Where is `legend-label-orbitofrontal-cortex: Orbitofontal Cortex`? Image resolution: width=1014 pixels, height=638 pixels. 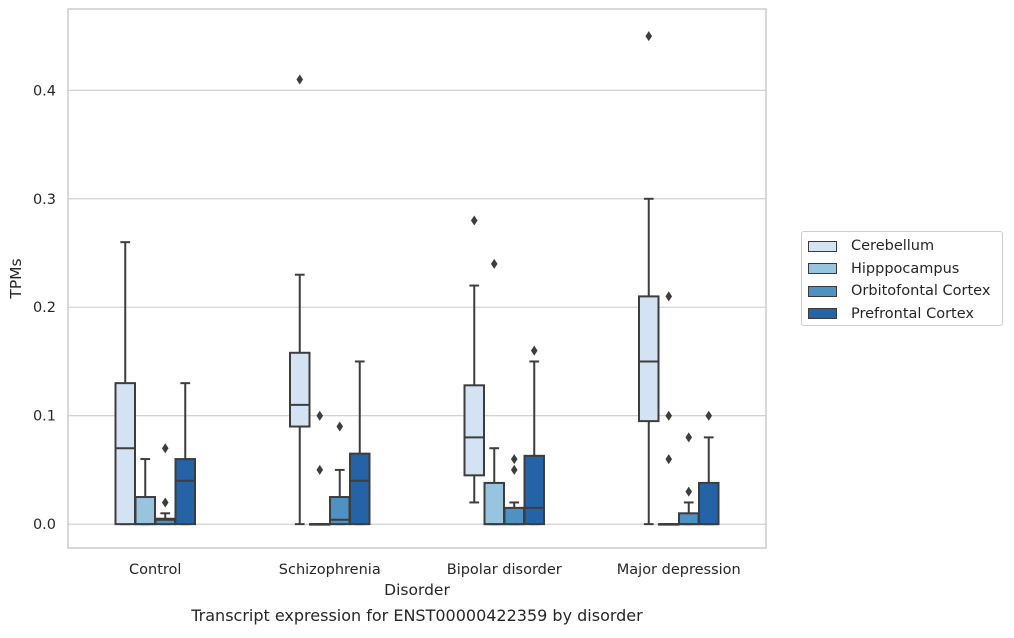
legend-label-orbitofrontal-cortex: Orbitofontal Cortex is located at coordinates (921, 291).